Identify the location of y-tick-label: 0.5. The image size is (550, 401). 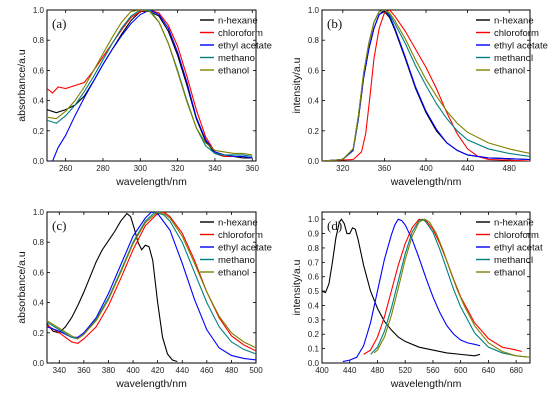
(314, 291).